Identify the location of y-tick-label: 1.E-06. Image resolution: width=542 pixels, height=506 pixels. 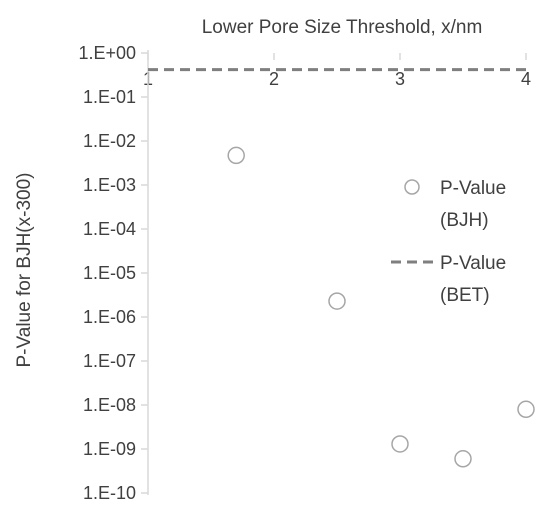
(109, 317).